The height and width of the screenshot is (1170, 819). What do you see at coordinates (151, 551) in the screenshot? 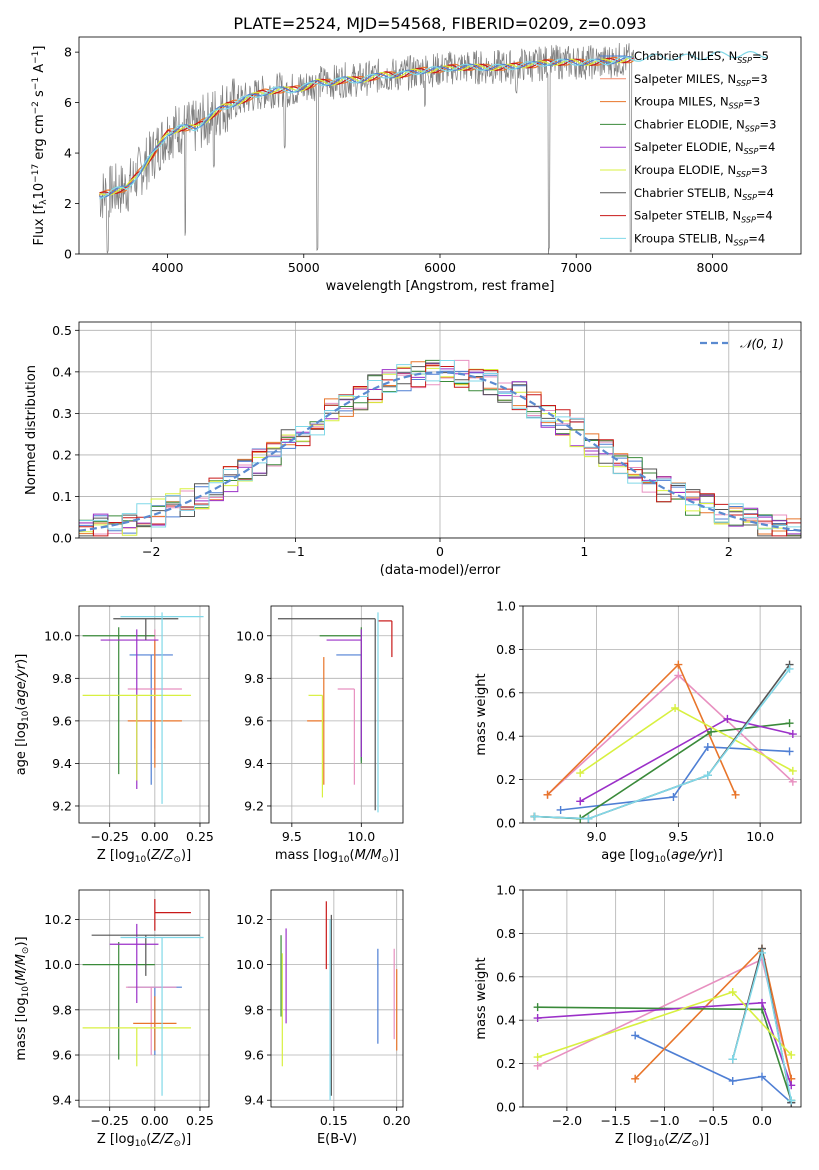
I see `x-tick-label: −2` at bounding box center [151, 551].